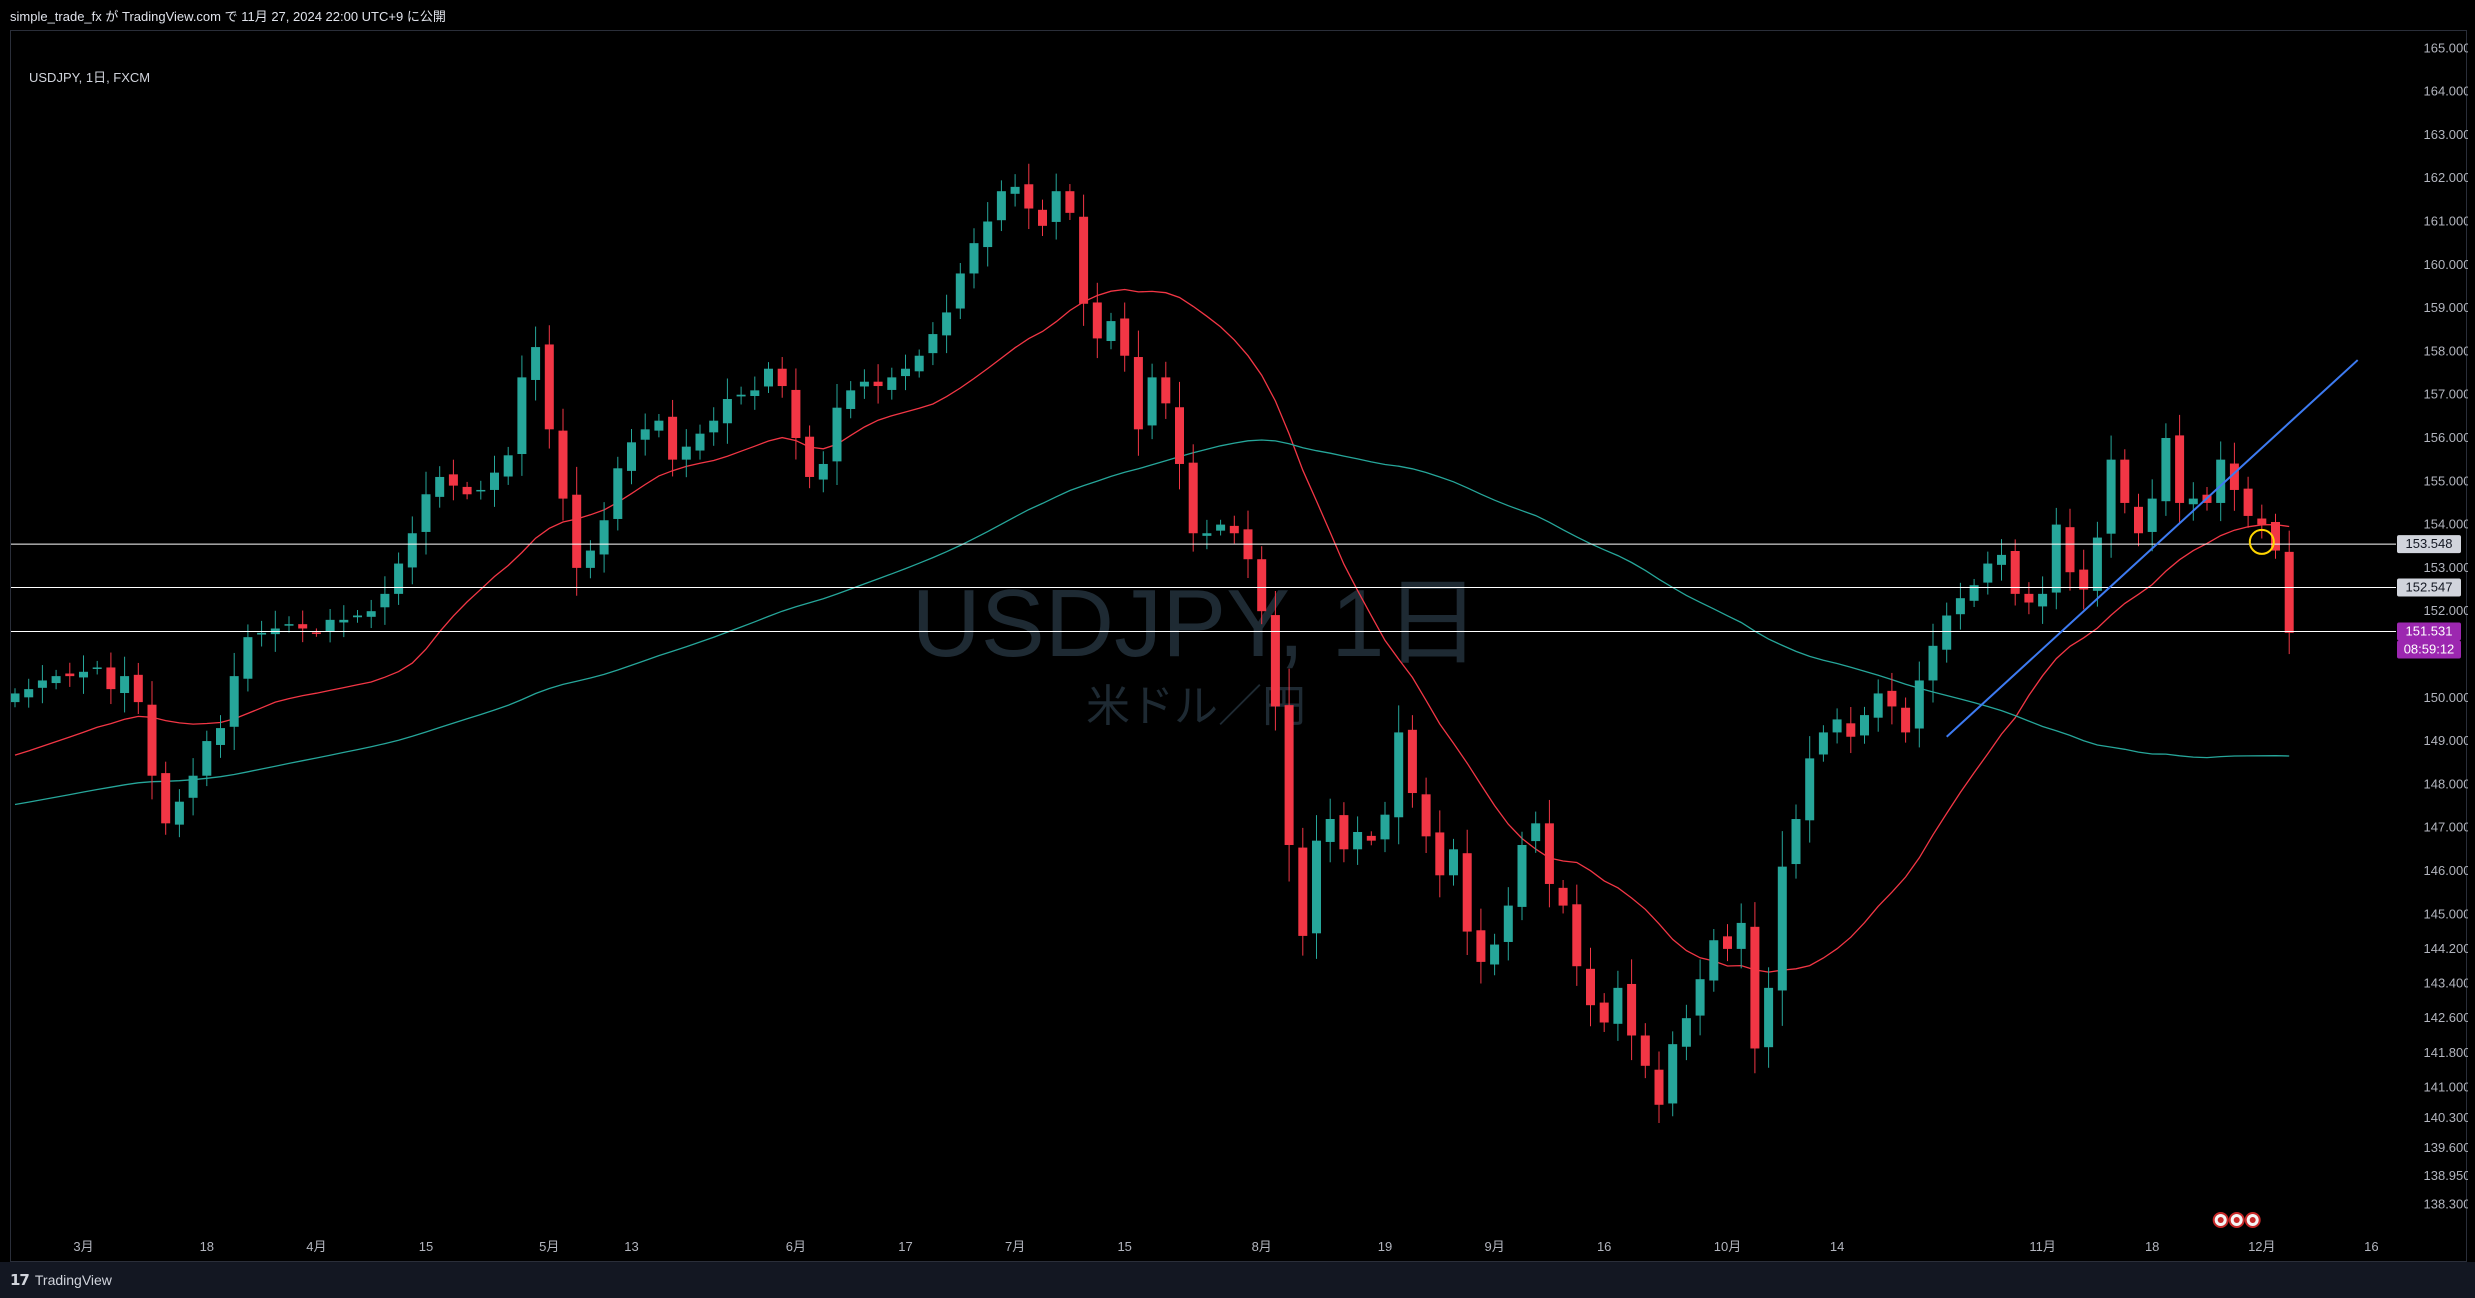  Describe the element at coordinates (2446, 913) in the screenshot. I see `price-tick-label: 145.000` at that location.